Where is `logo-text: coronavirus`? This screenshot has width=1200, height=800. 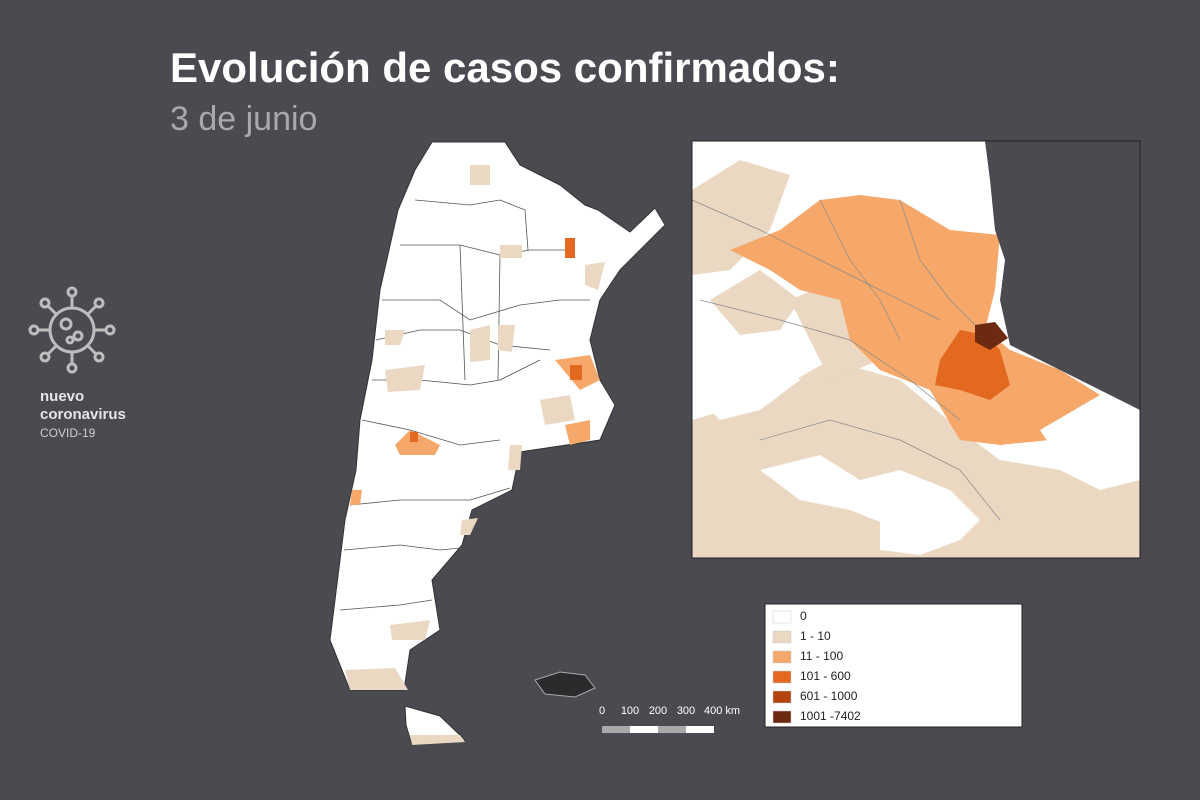 logo-text: coronavirus is located at coordinates (83, 414).